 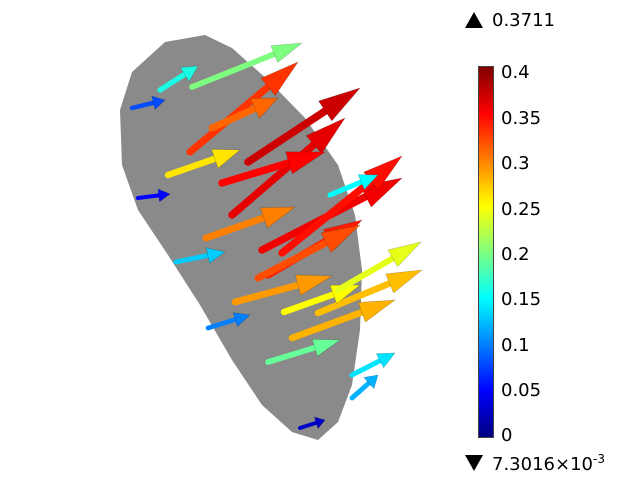 What do you see at coordinates (598, 459) in the screenshot?
I see `min-value-exponent: -3` at bounding box center [598, 459].